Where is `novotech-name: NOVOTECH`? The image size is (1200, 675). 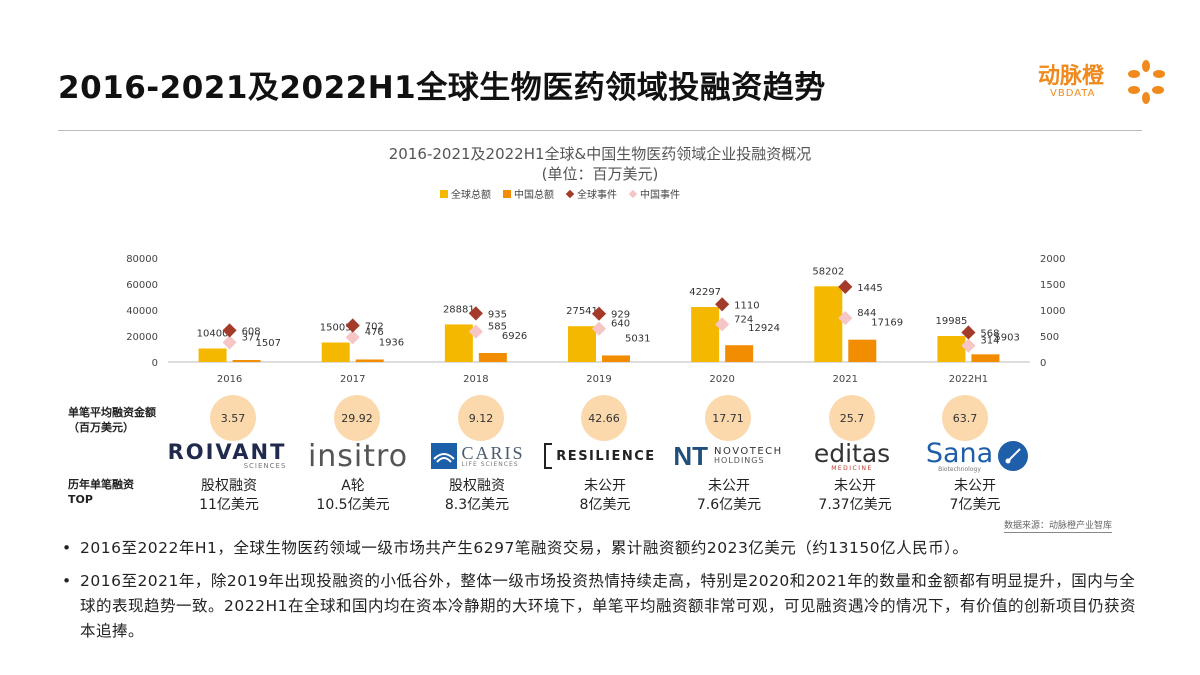 novotech-name: NOVOTECH is located at coordinates (748, 452).